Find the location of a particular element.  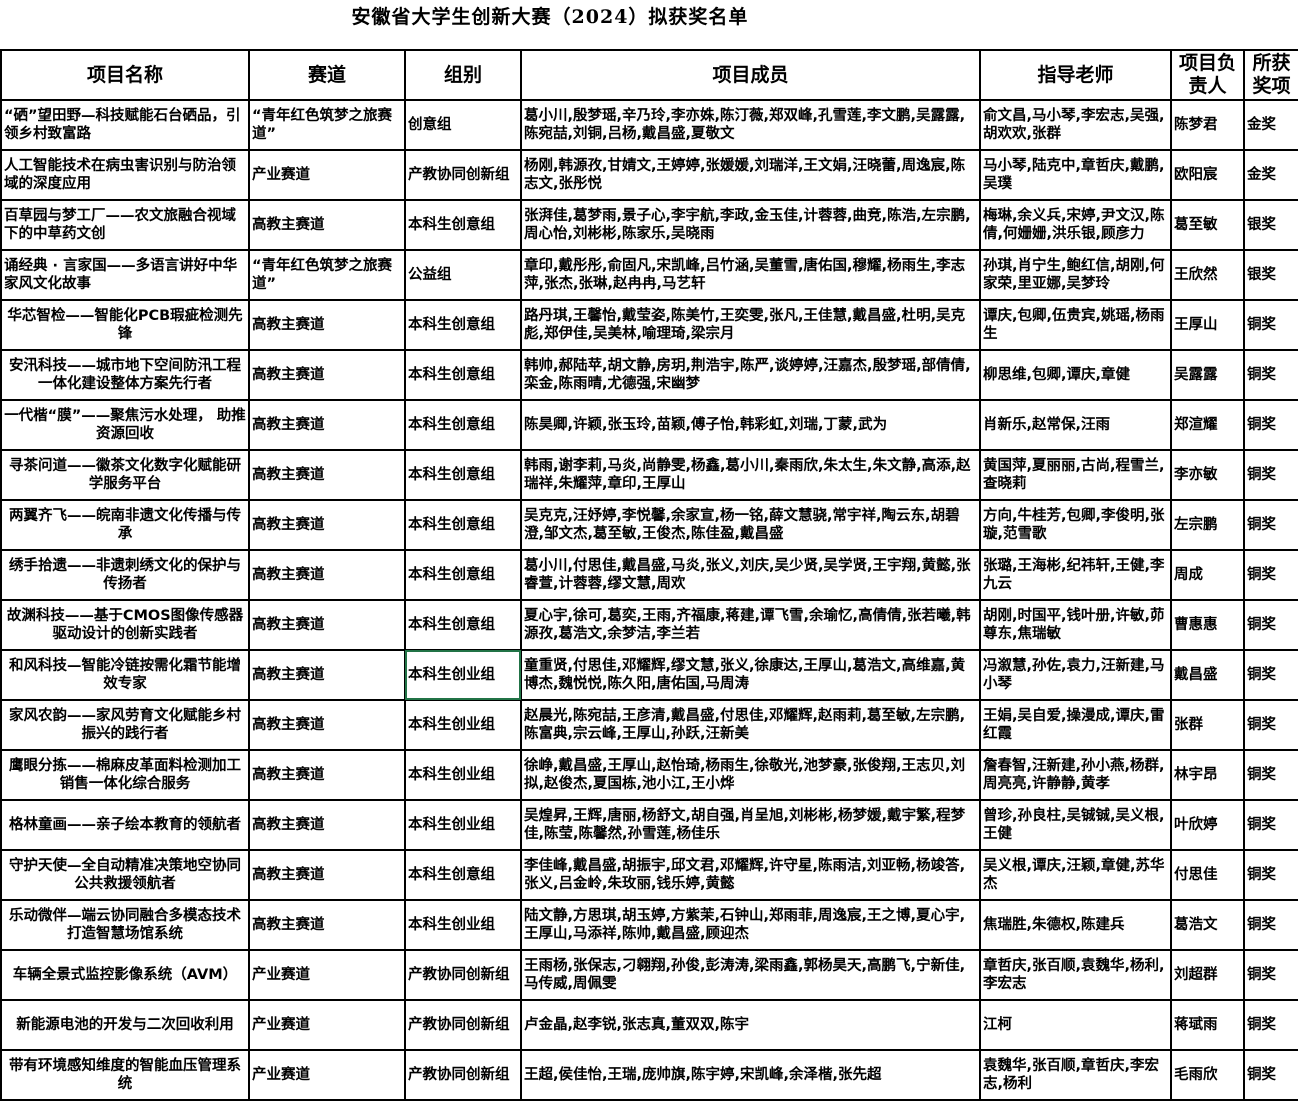

teachers-cell: 黄国萍,夏丽丽,古尚,程雪兰,查晓莉 is located at coordinates (1075, 475).